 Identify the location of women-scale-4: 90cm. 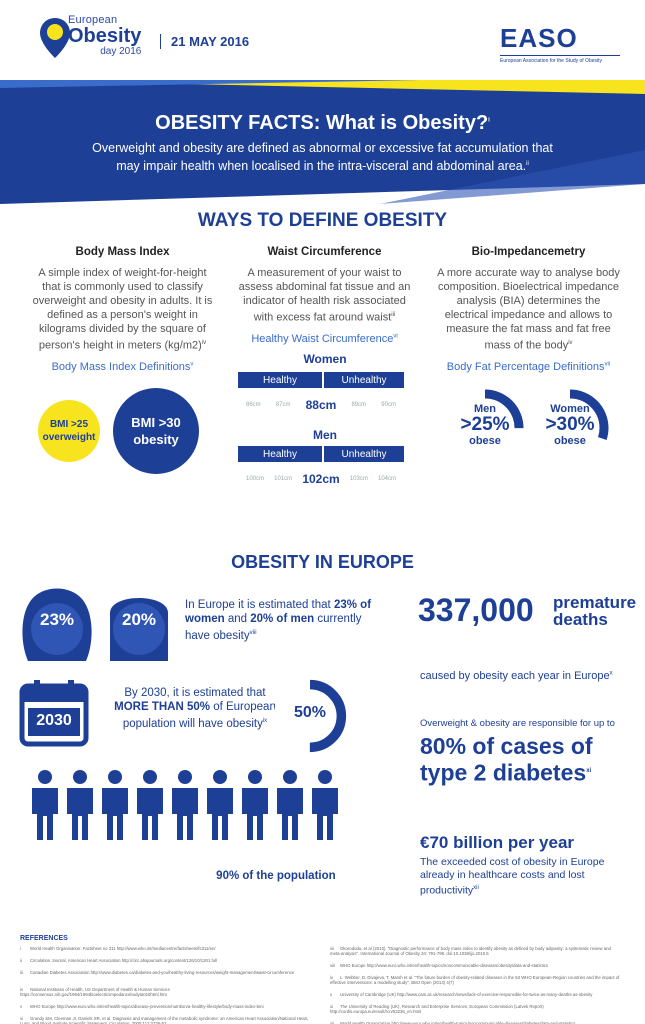
(388, 405).